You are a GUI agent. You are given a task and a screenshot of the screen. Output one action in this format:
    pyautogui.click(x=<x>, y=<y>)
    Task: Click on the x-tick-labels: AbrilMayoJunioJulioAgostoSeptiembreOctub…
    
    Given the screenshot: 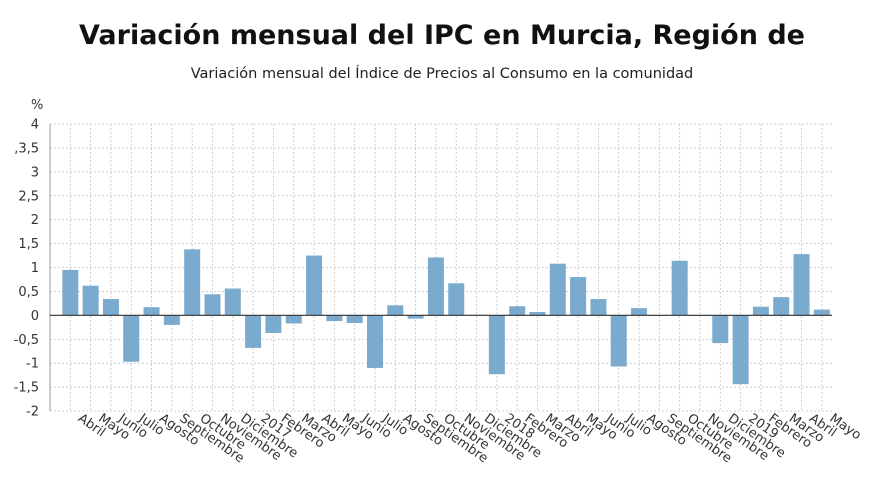 What is the action you would take?
    pyautogui.click(x=469, y=438)
    